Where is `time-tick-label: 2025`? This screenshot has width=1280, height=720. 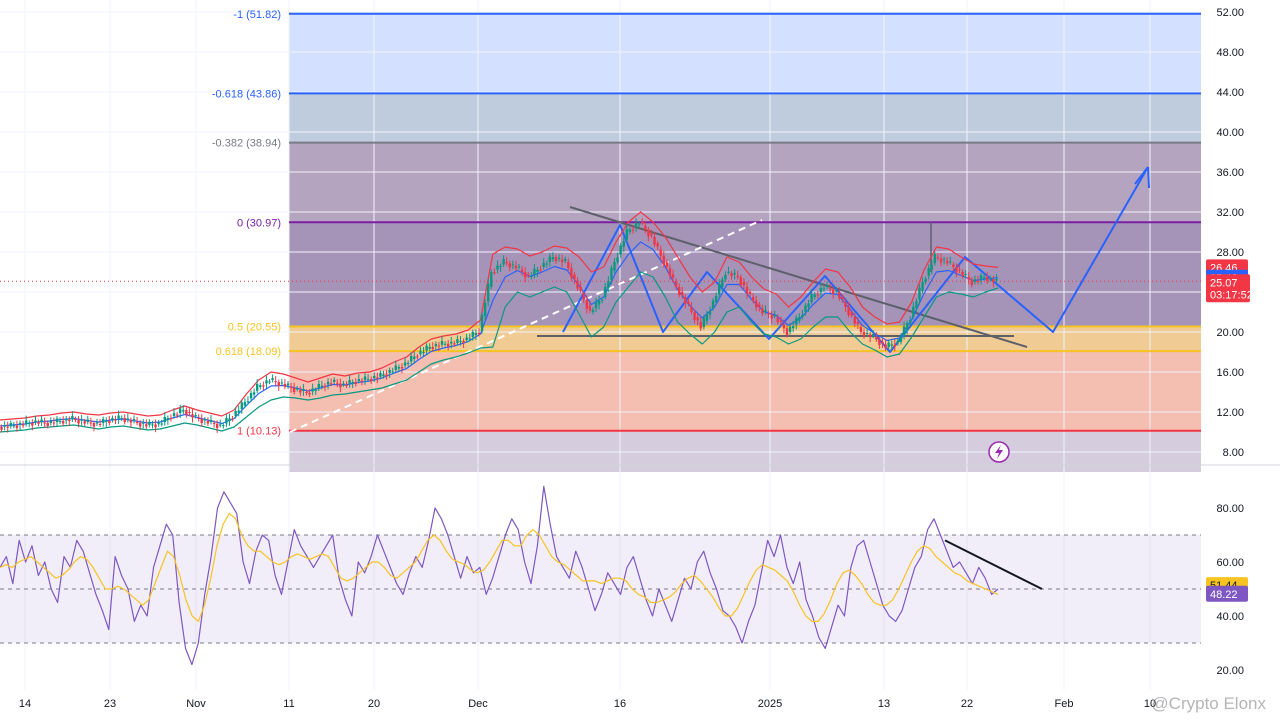 time-tick-label: 2025 is located at coordinates (770, 704).